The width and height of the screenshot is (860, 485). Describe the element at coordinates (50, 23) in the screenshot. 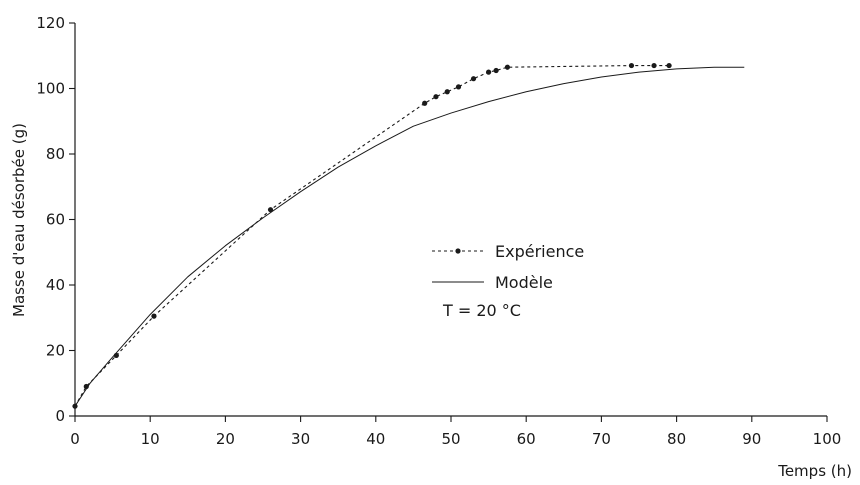

I see `y-tick-label: 120` at that location.